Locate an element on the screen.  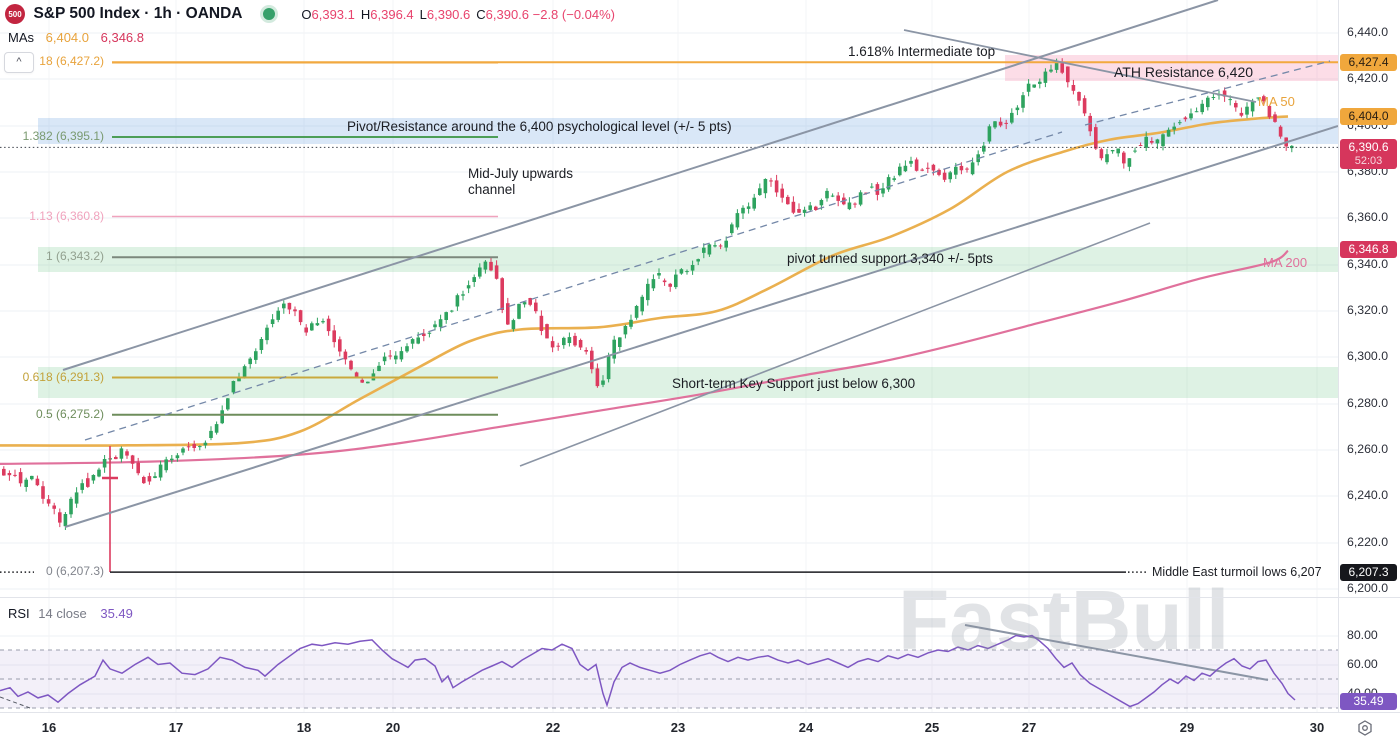
time-axis-label: 16 is located at coordinates (49, 727).